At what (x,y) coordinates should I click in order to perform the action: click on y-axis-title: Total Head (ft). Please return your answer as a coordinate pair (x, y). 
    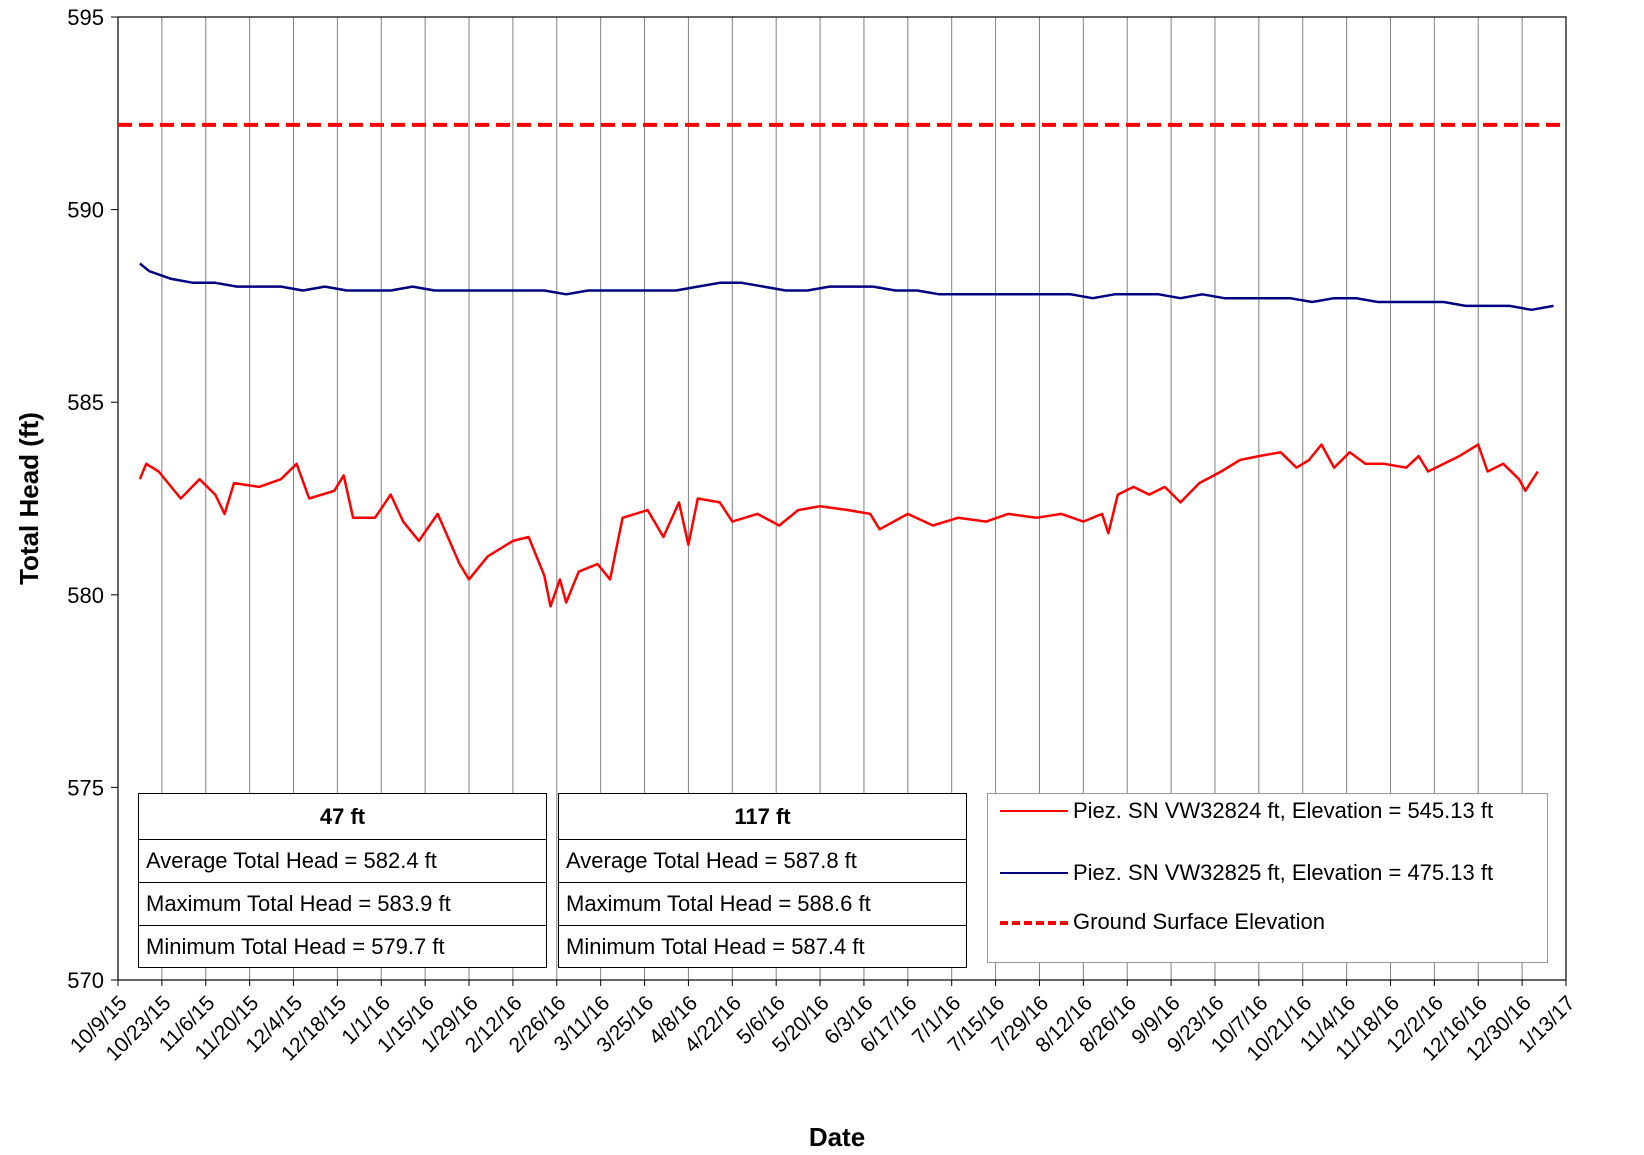
    Looking at the image, I should click on (29, 498).